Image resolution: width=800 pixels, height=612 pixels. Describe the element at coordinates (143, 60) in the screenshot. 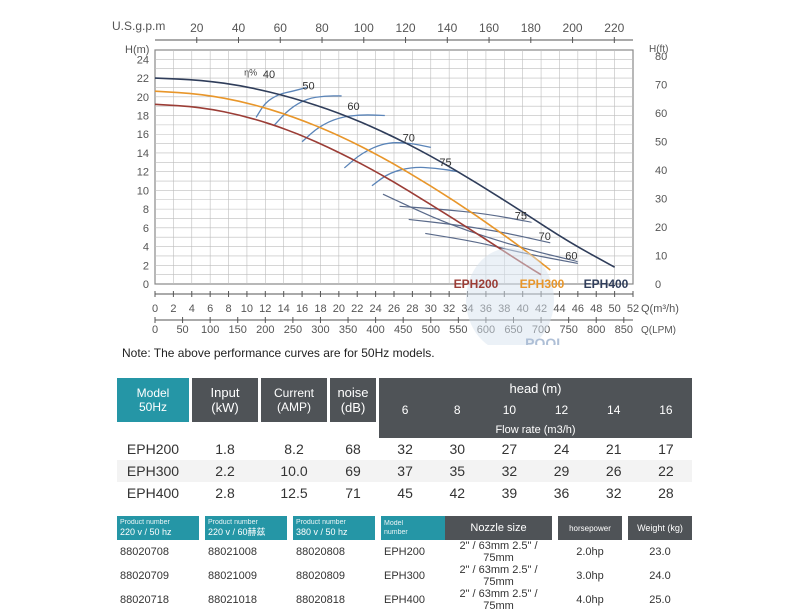

I see `y-tick-label: 24` at that location.